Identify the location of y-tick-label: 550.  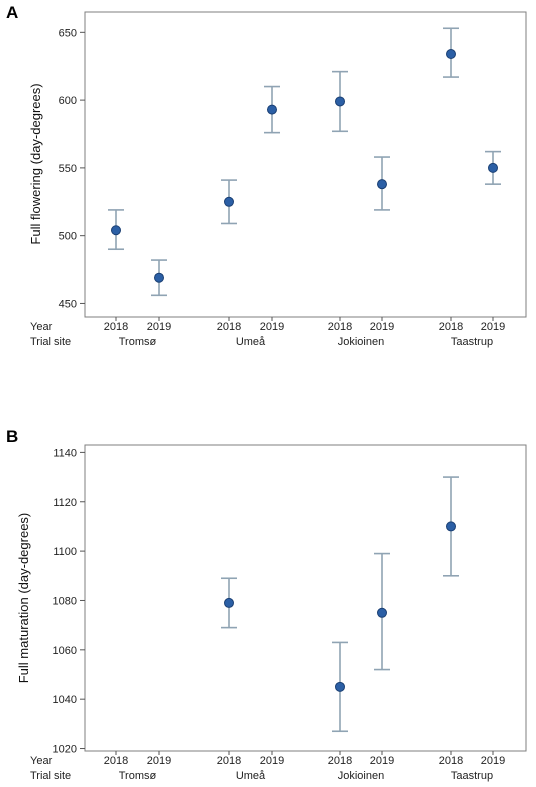
(68, 169).